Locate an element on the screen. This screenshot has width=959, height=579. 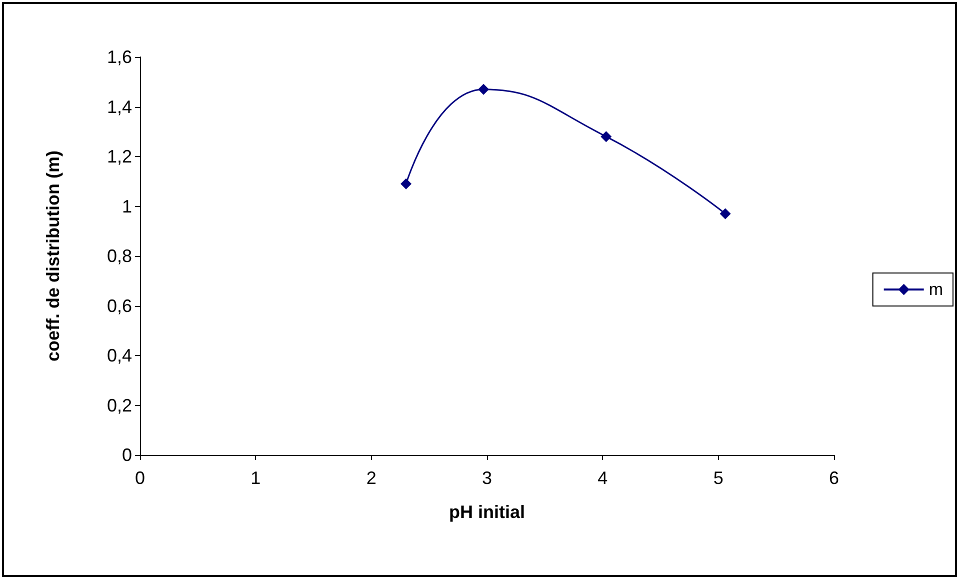
y-tick-label: 0,4 is located at coordinates (119, 356).